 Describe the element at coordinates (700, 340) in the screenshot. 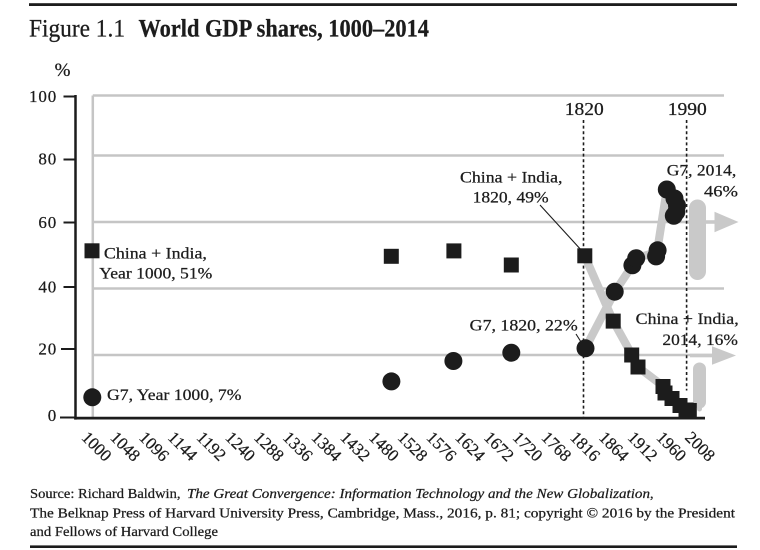

I see `svg-text: 2014, 16%` at that location.